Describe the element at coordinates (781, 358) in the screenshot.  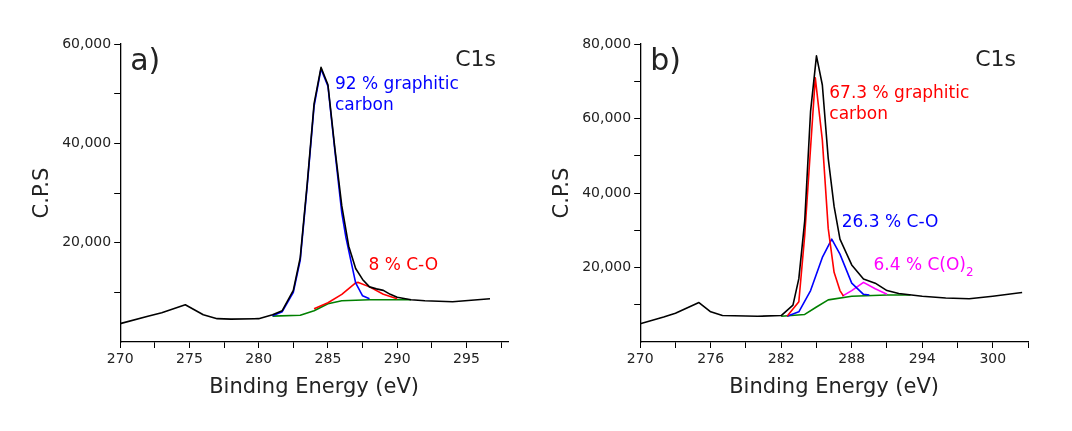
I see `x-tick-label: 282` at that location.